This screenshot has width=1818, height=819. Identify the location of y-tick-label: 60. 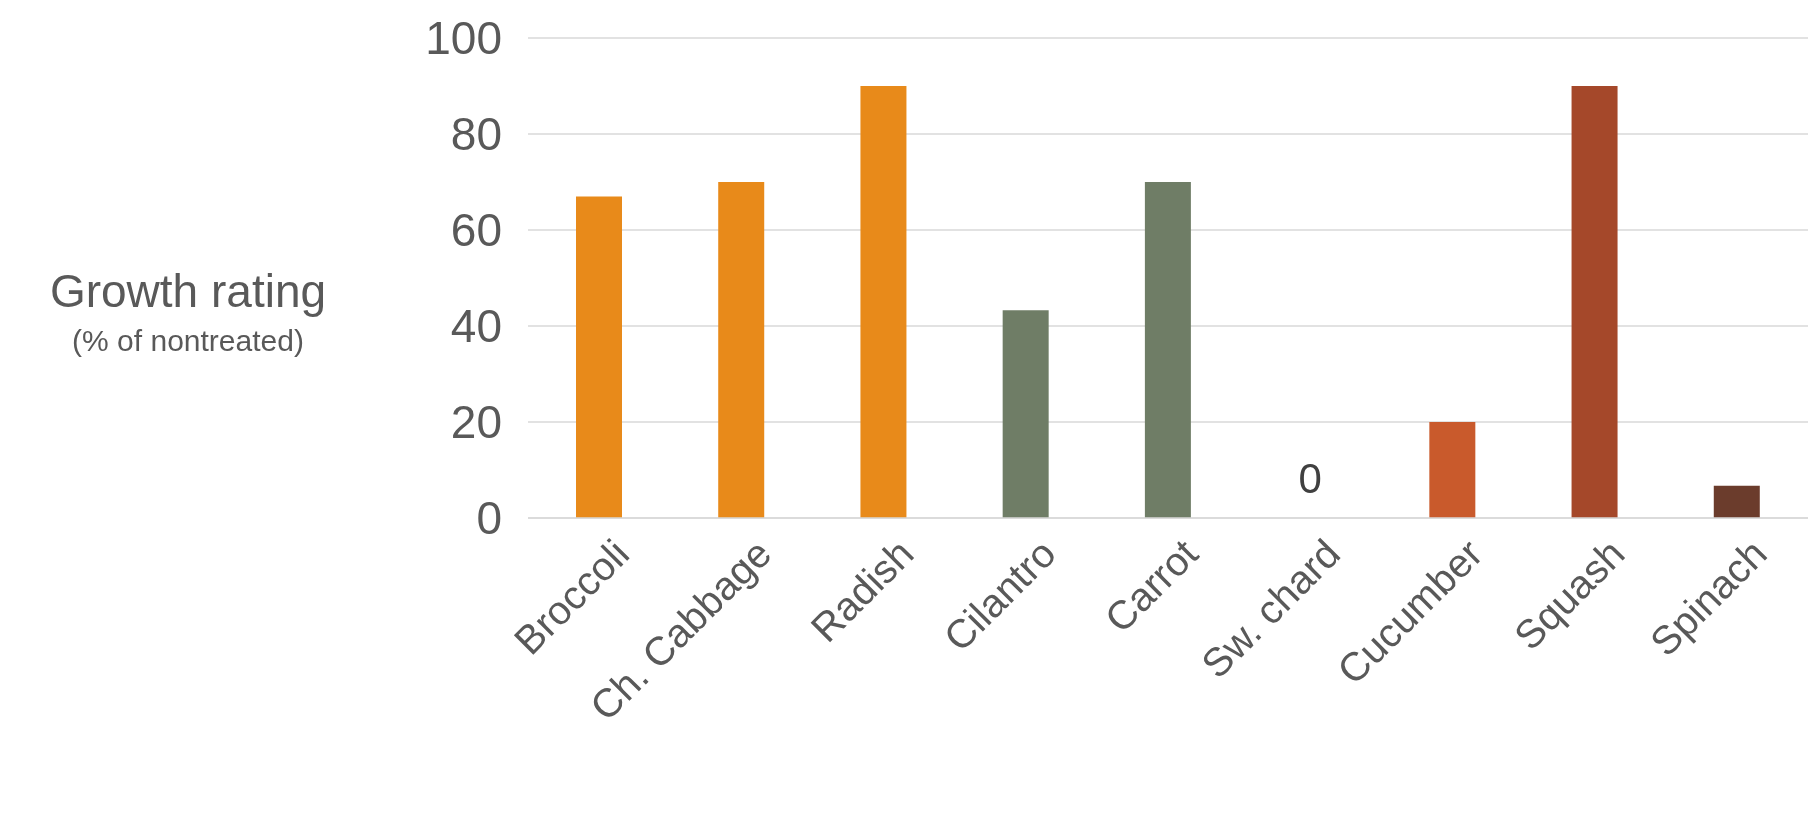
(476, 230).